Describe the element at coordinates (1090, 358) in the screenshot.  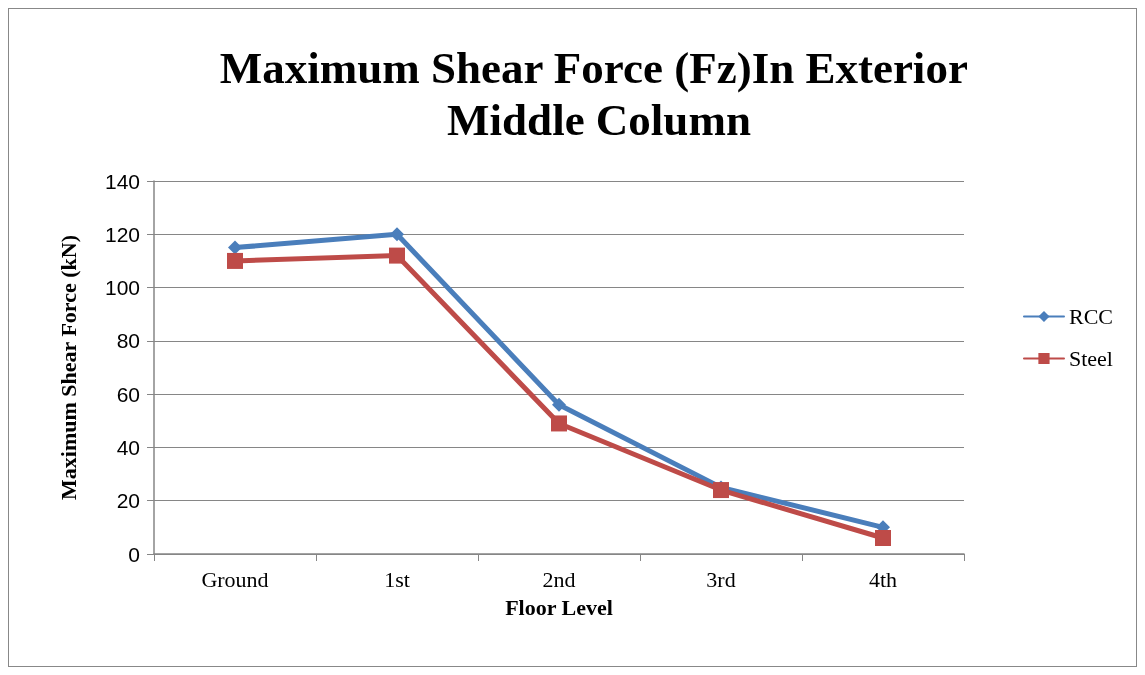
I see `legend-label: Steel` at that location.